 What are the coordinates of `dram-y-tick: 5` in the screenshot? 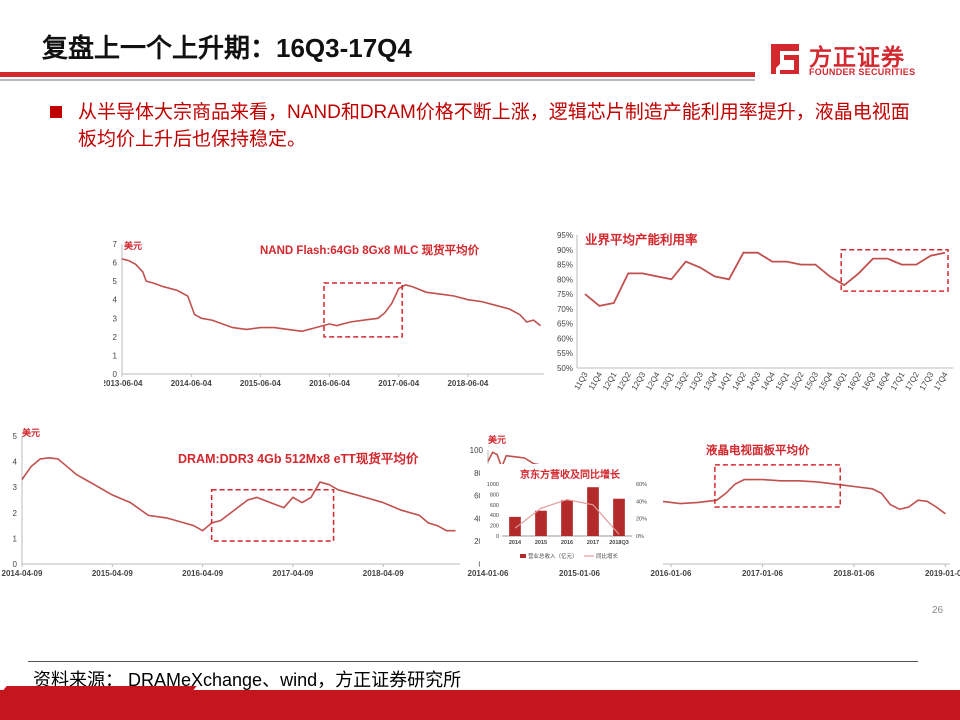 It's located at (15, 436).